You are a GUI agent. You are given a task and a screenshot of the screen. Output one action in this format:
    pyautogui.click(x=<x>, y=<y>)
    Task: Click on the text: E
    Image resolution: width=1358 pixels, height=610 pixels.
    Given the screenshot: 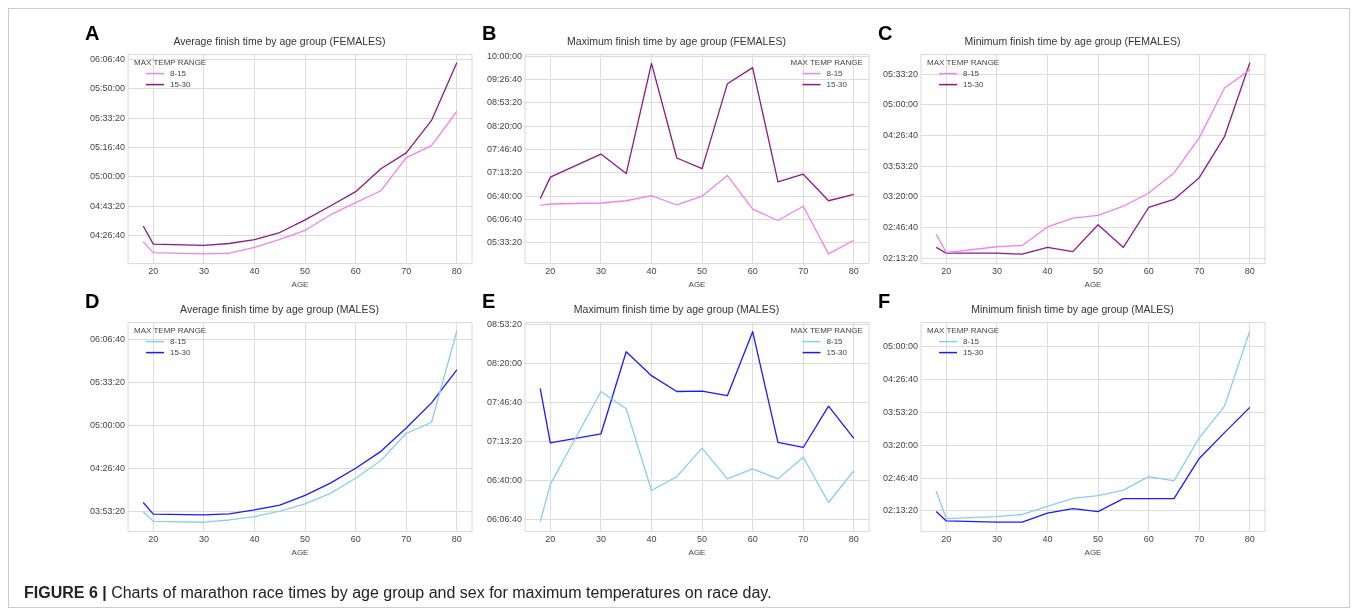 What is the action you would take?
    pyautogui.click(x=489, y=301)
    